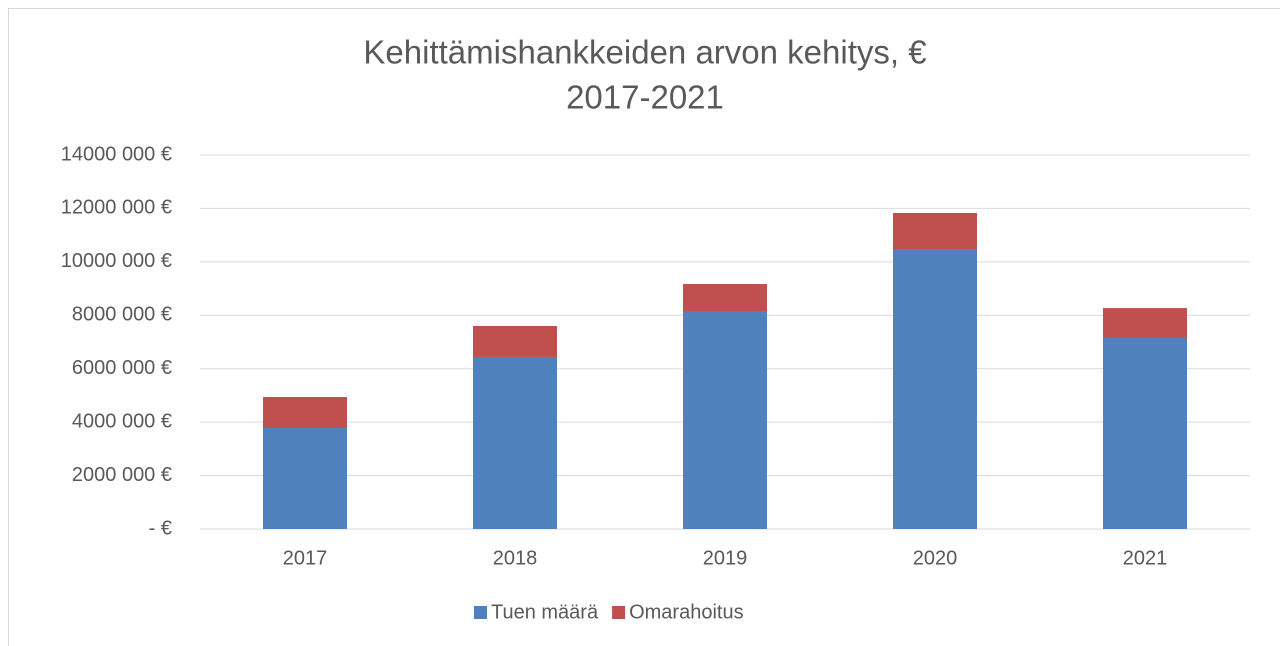 The width and height of the screenshot is (1280, 646). I want to click on chart-title: Kehittämishankkeiden arvon kehitys, €, so click(644, 52).